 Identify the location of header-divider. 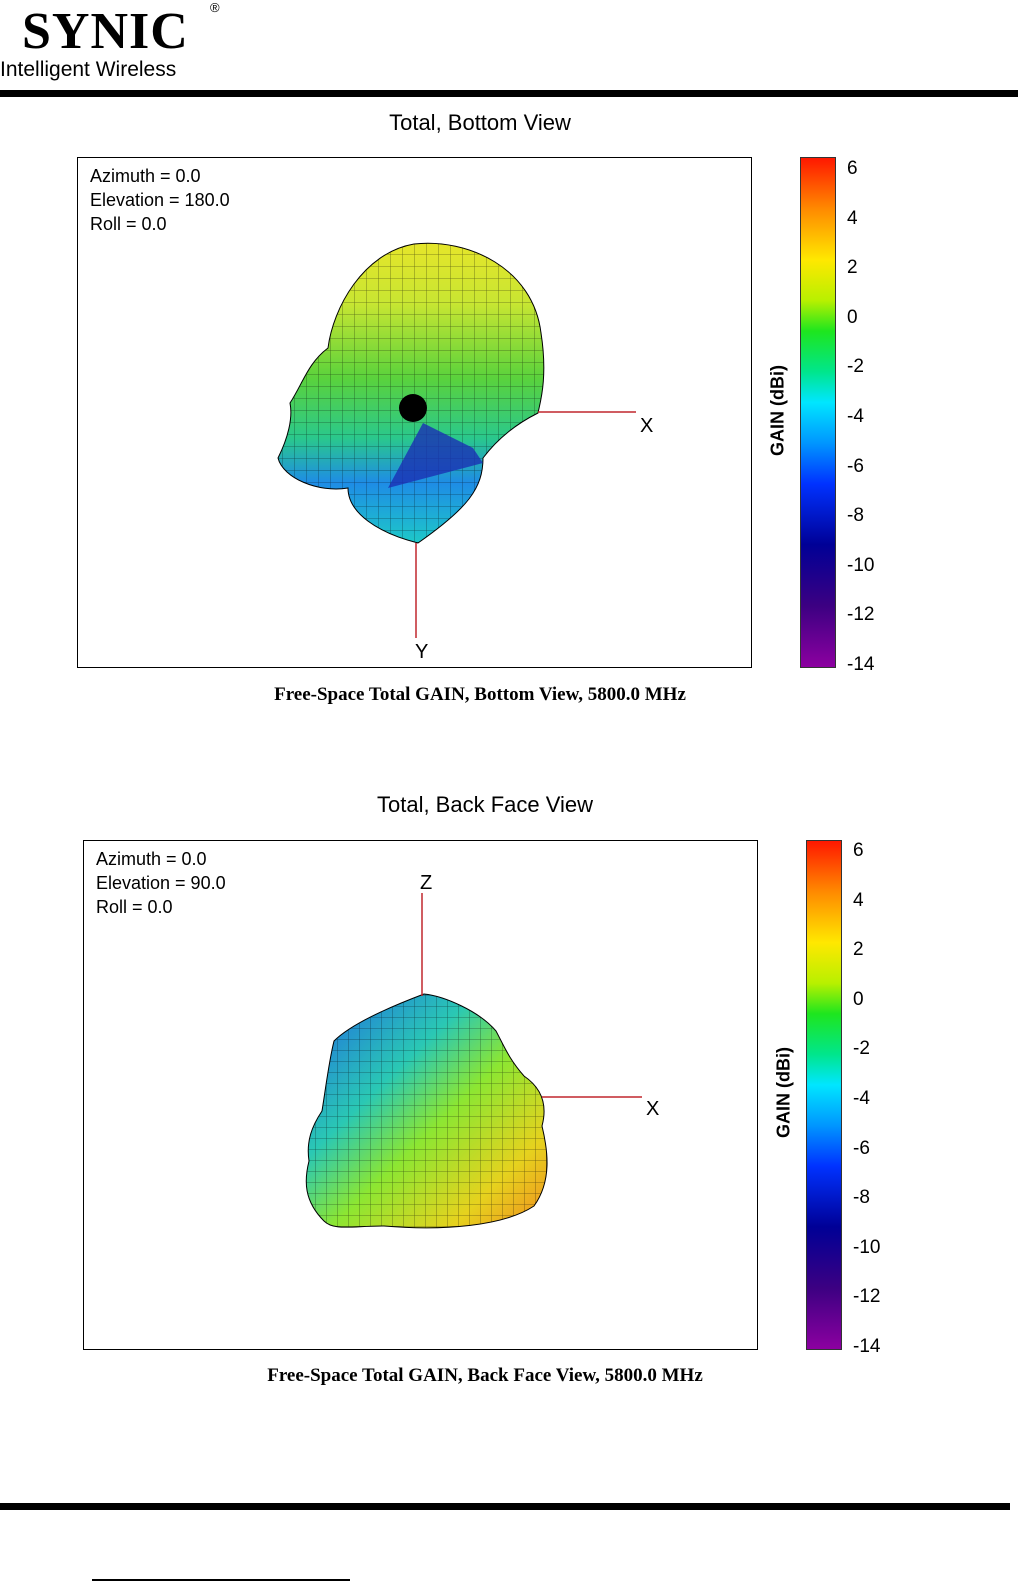
(509, 93).